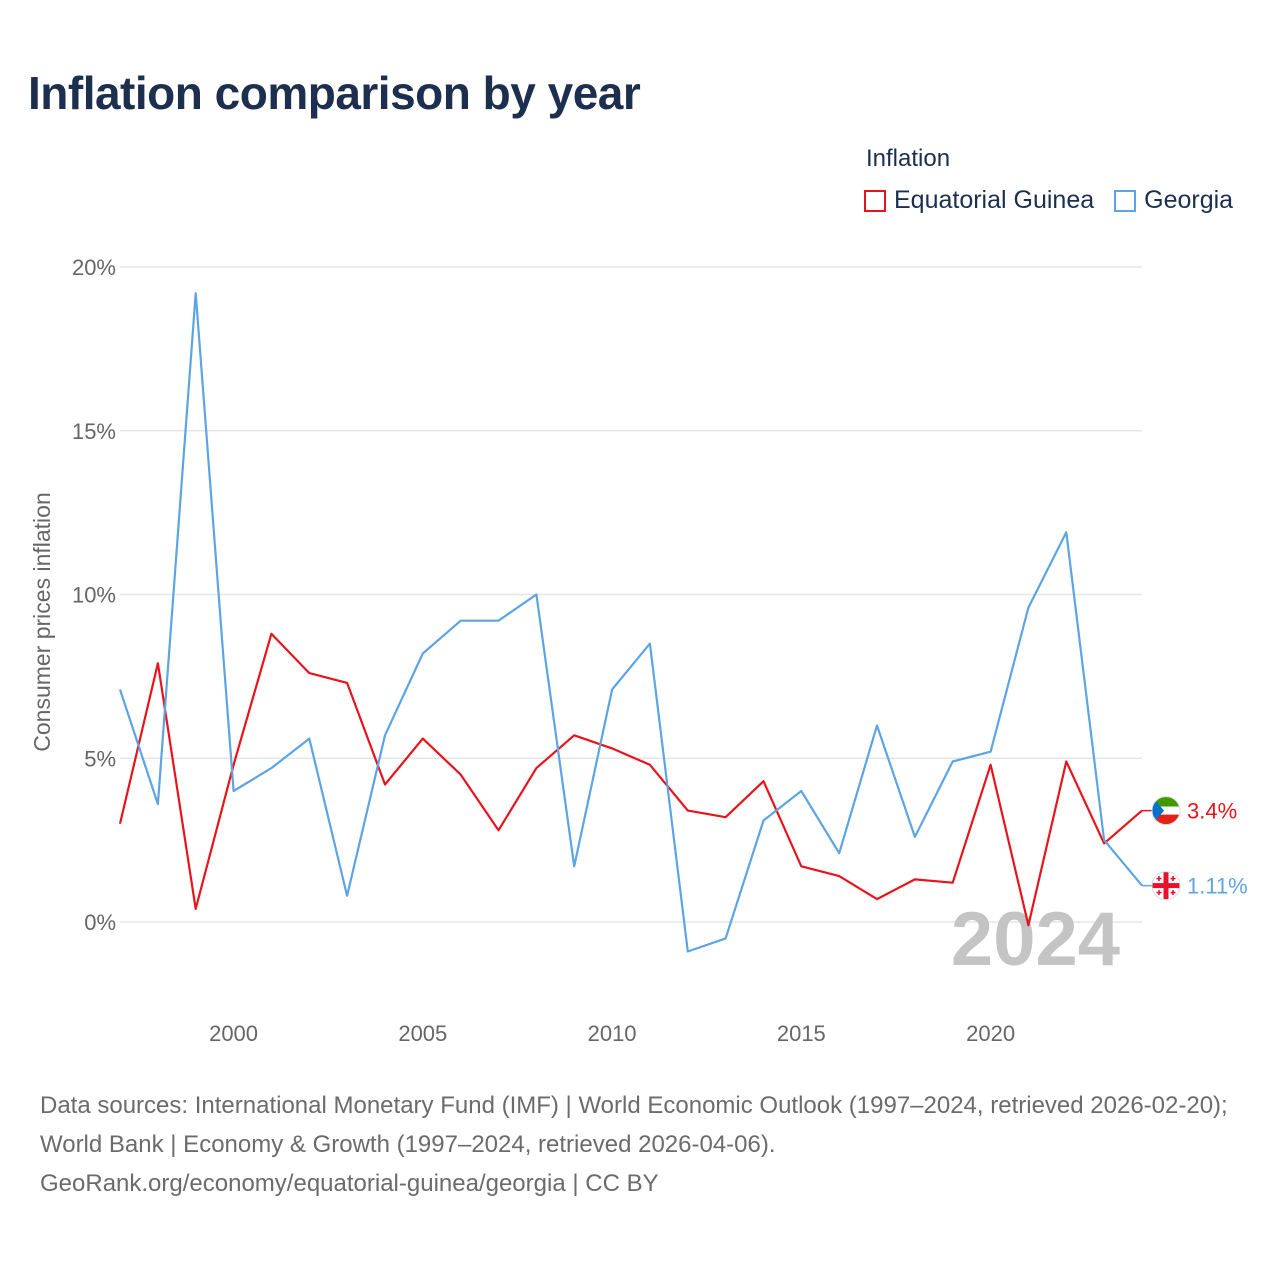 The height and width of the screenshot is (1280, 1280). I want to click on y-tick-label: 0%, so click(100, 922).